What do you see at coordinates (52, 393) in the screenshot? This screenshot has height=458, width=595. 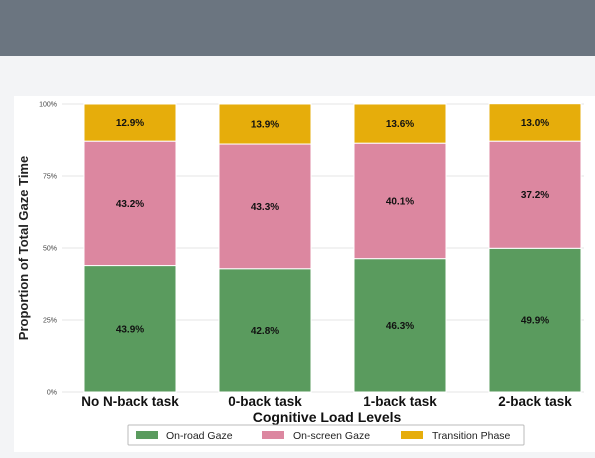 I see `y-tick-label: 0%` at bounding box center [52, 393].